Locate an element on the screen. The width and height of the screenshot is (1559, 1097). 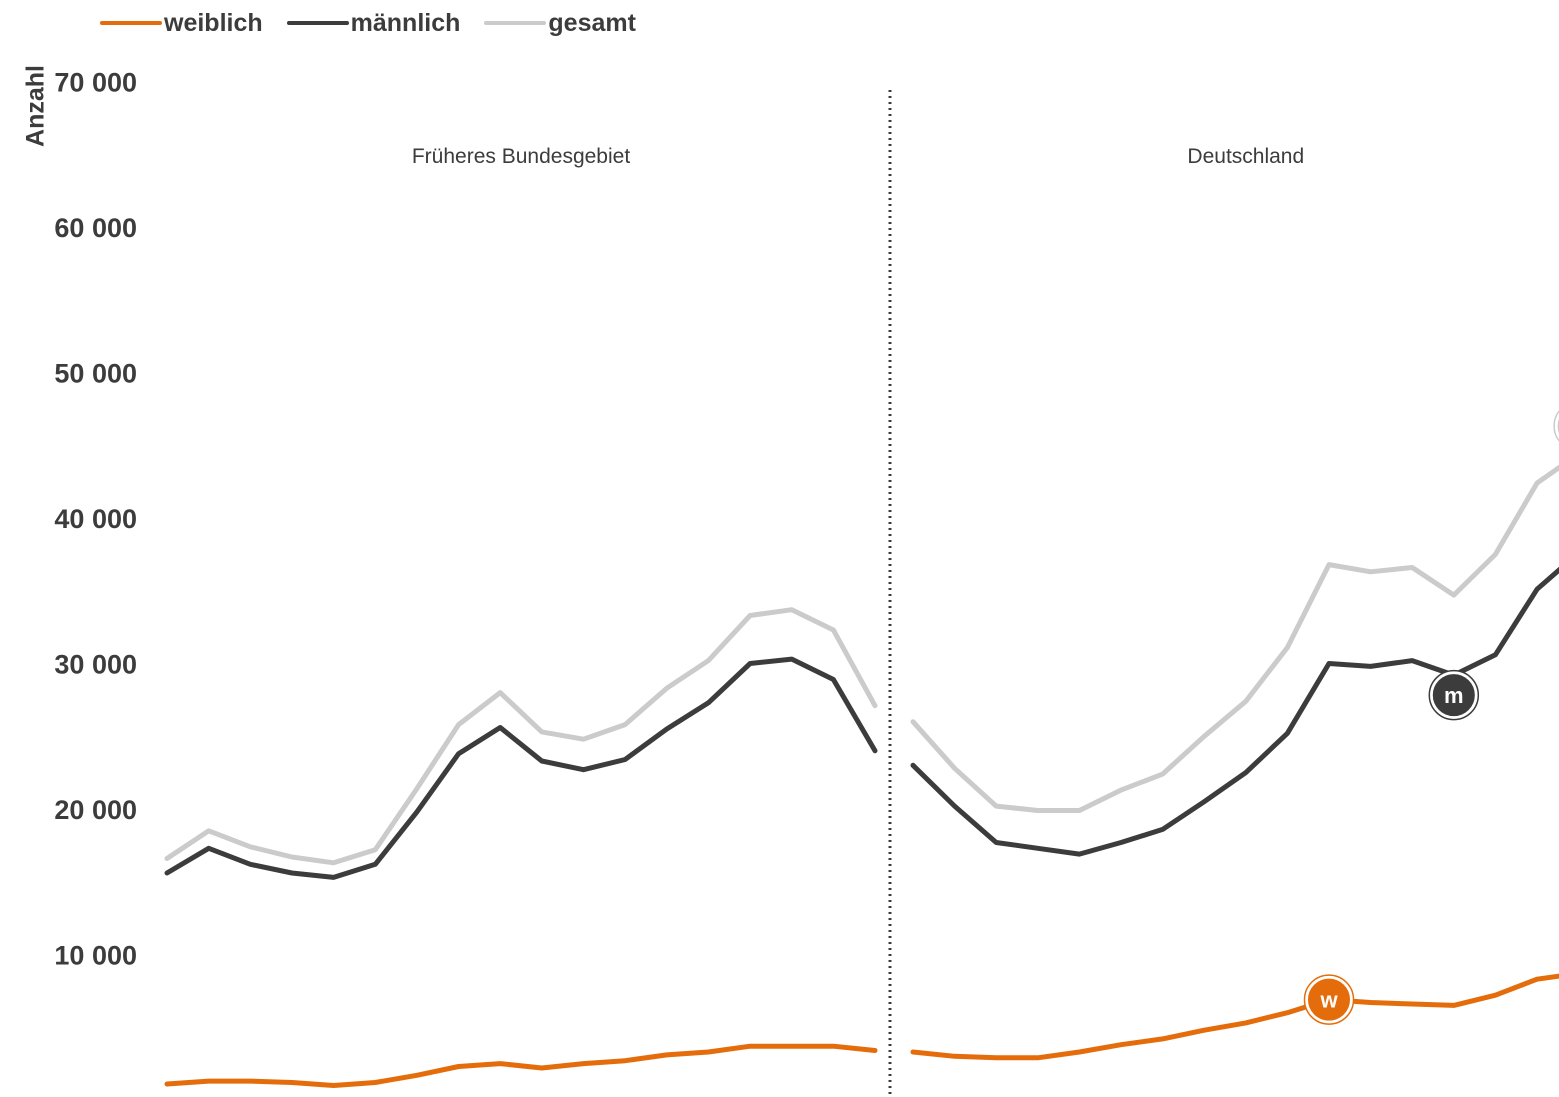
series-badge-w: w is located at coordinates (1329, 999).